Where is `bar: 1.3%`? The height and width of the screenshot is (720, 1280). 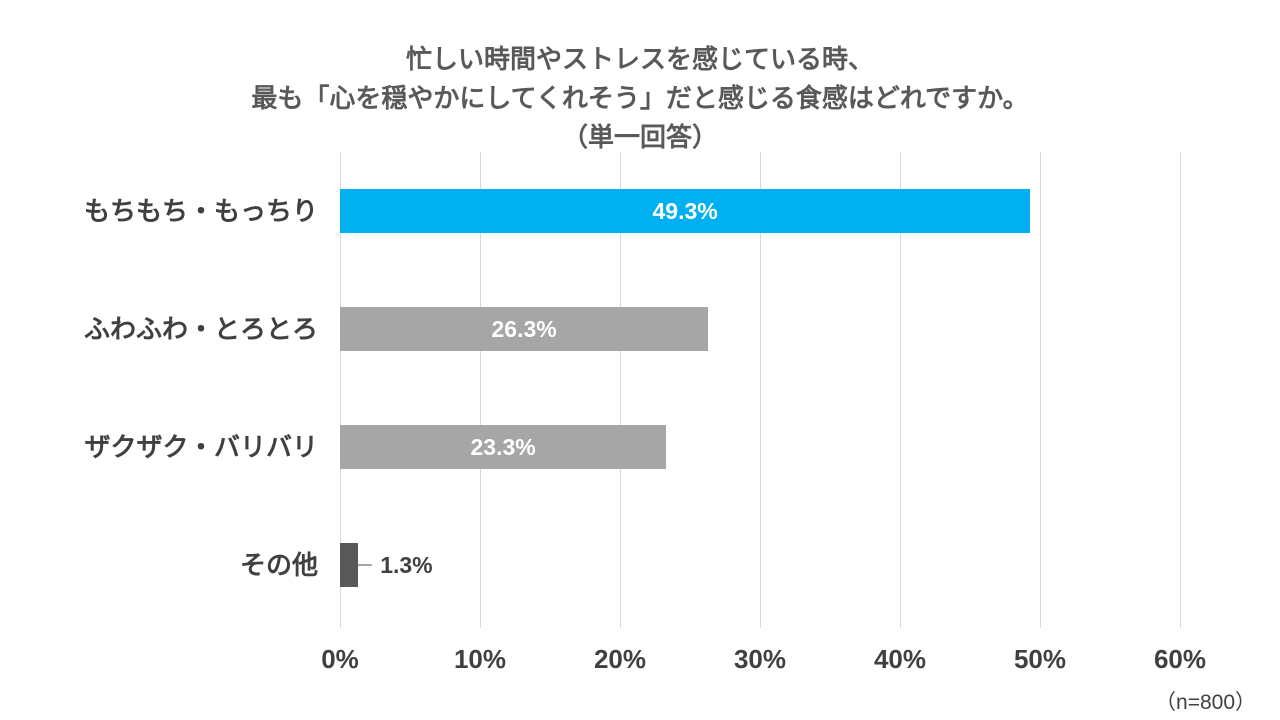
bar: 1.3% is located at coordinates (386, 565).